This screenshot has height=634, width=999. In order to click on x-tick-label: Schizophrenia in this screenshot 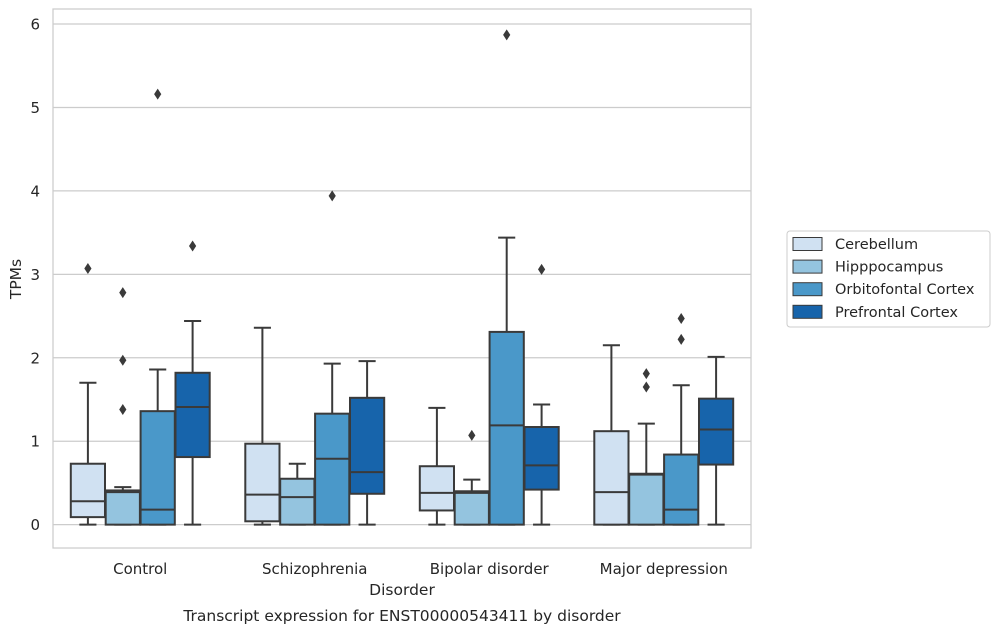, I will do `click(314, 569)`.